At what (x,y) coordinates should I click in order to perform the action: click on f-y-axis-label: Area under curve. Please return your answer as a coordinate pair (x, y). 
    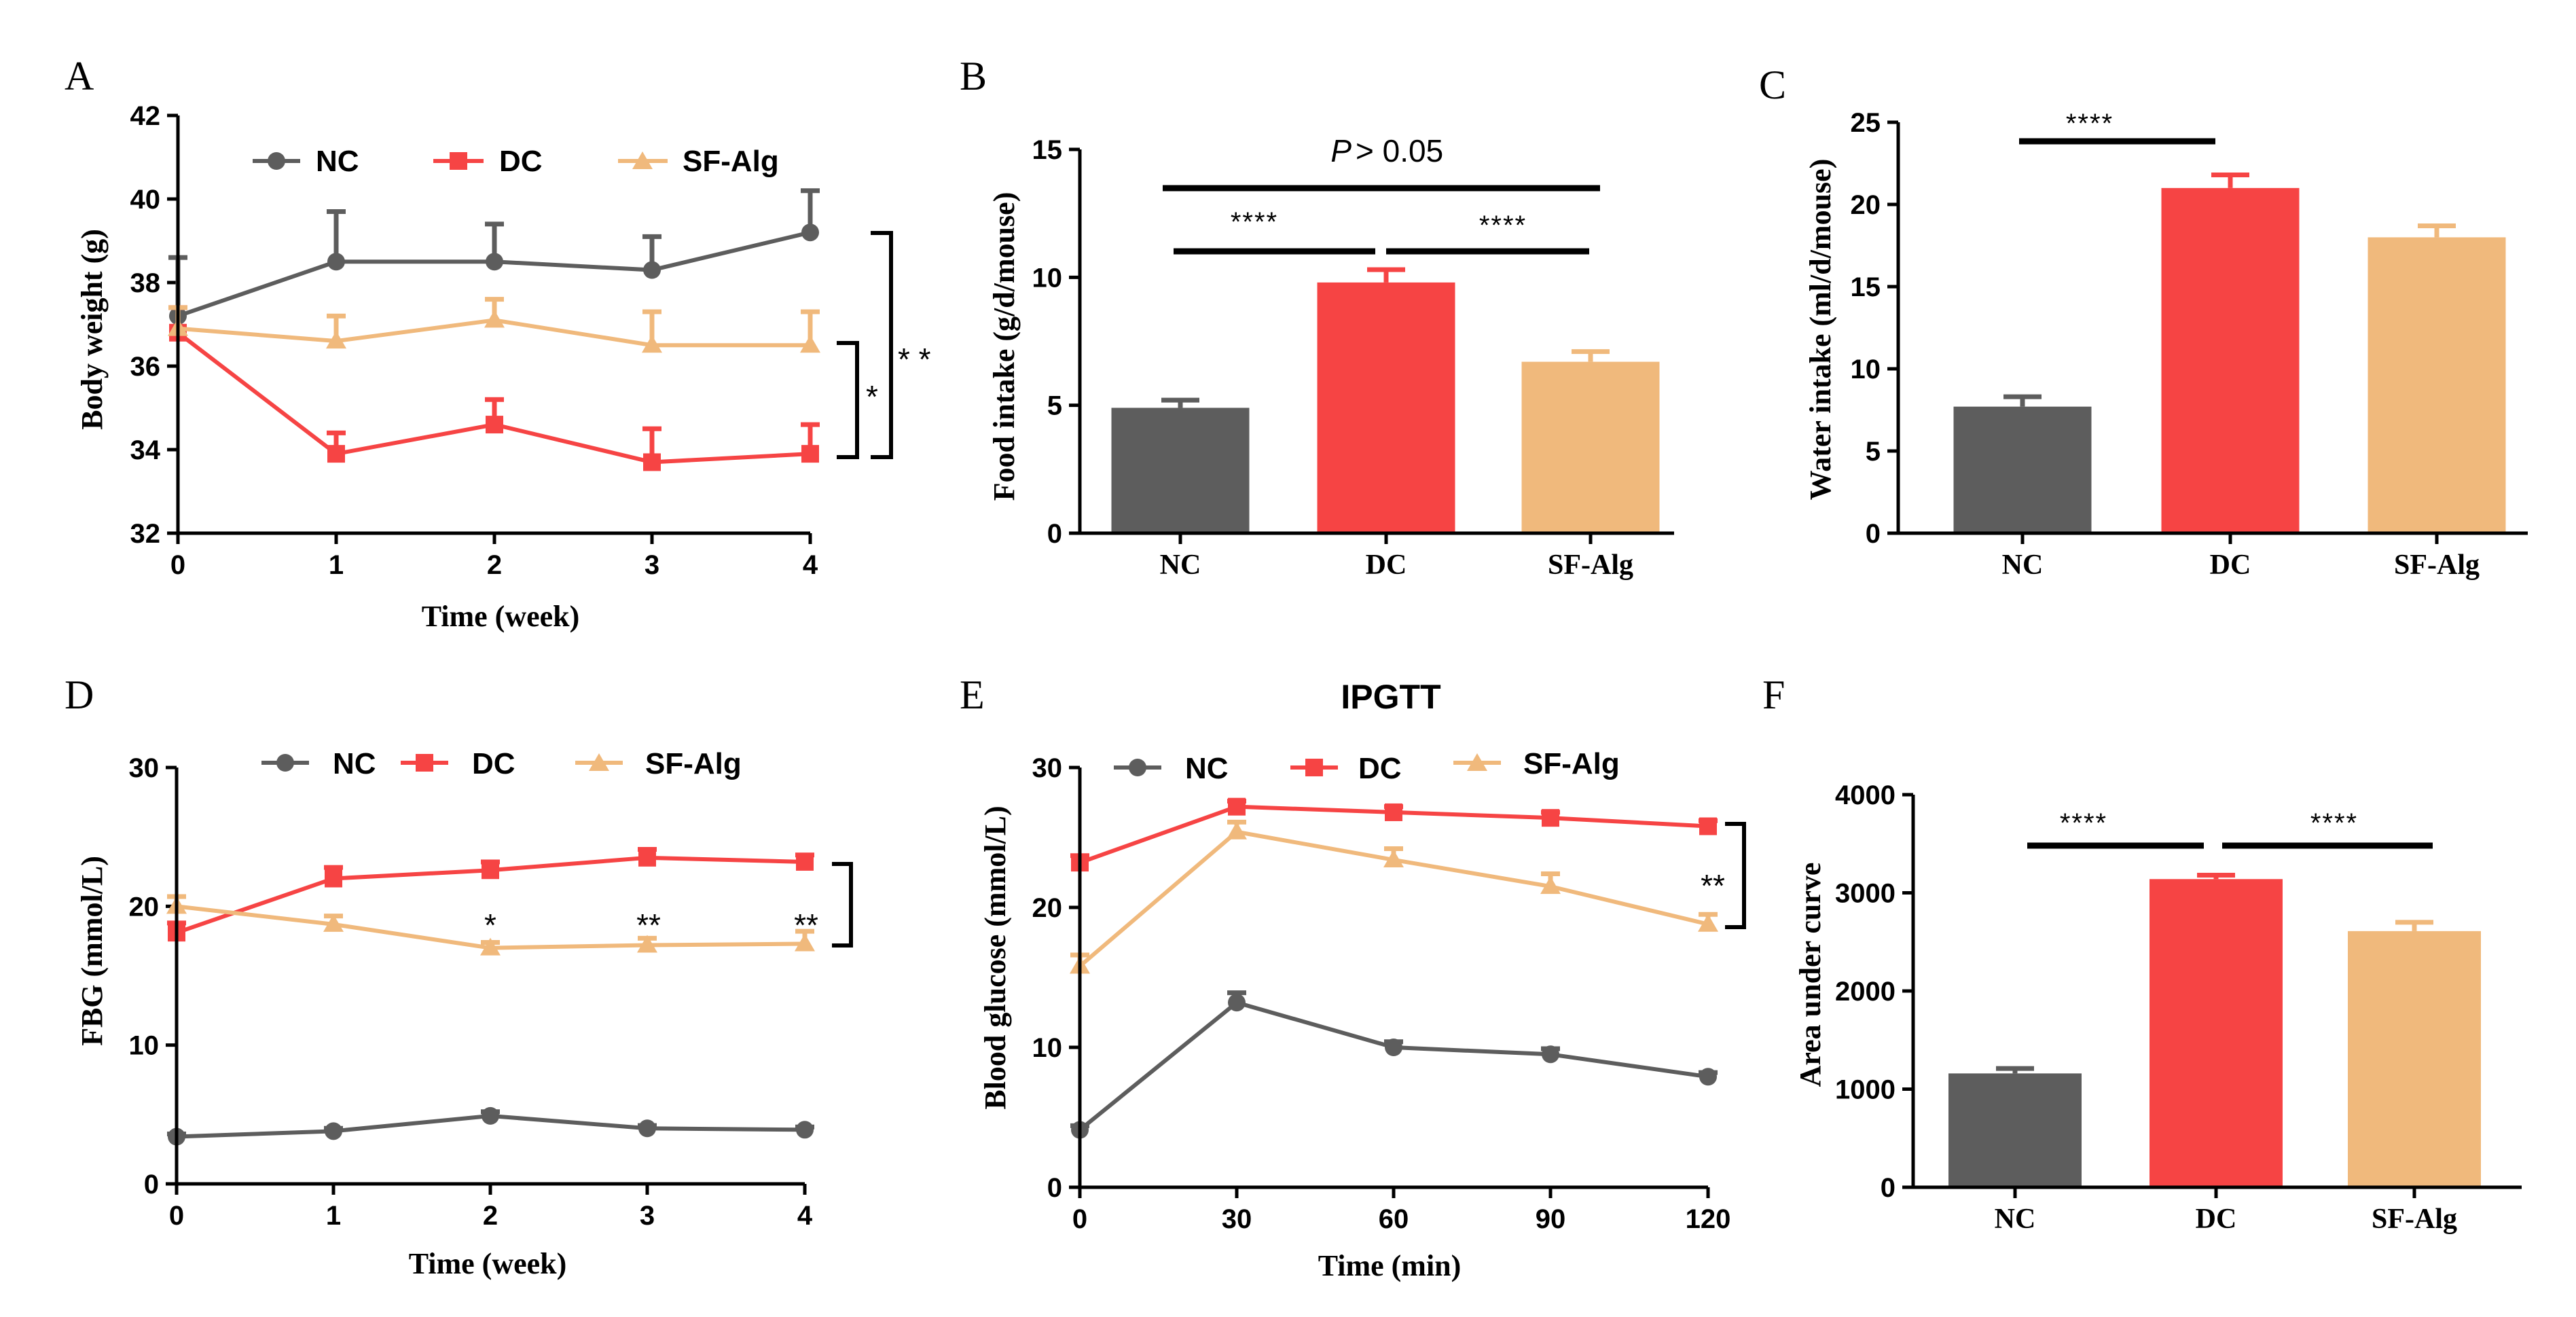
    Looking at the image, I should click on (1810, 975).